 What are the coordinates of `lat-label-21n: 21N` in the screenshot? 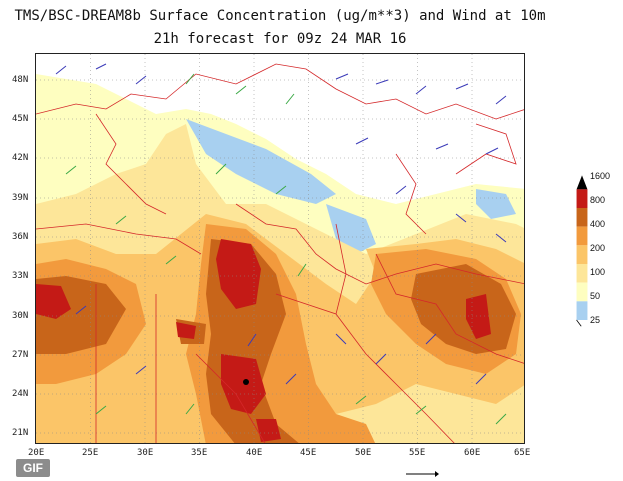 It's located at (20, 433).